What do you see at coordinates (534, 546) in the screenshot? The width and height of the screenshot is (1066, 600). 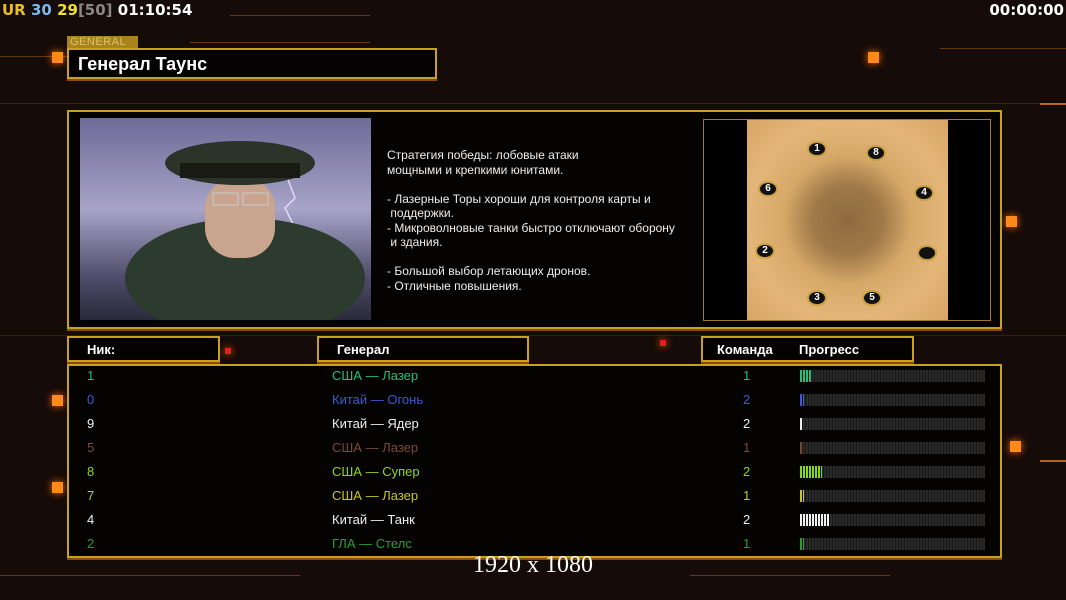 I see `player-row: 2 ГЛА — Стелс 1` at bounding box center [534, 546].